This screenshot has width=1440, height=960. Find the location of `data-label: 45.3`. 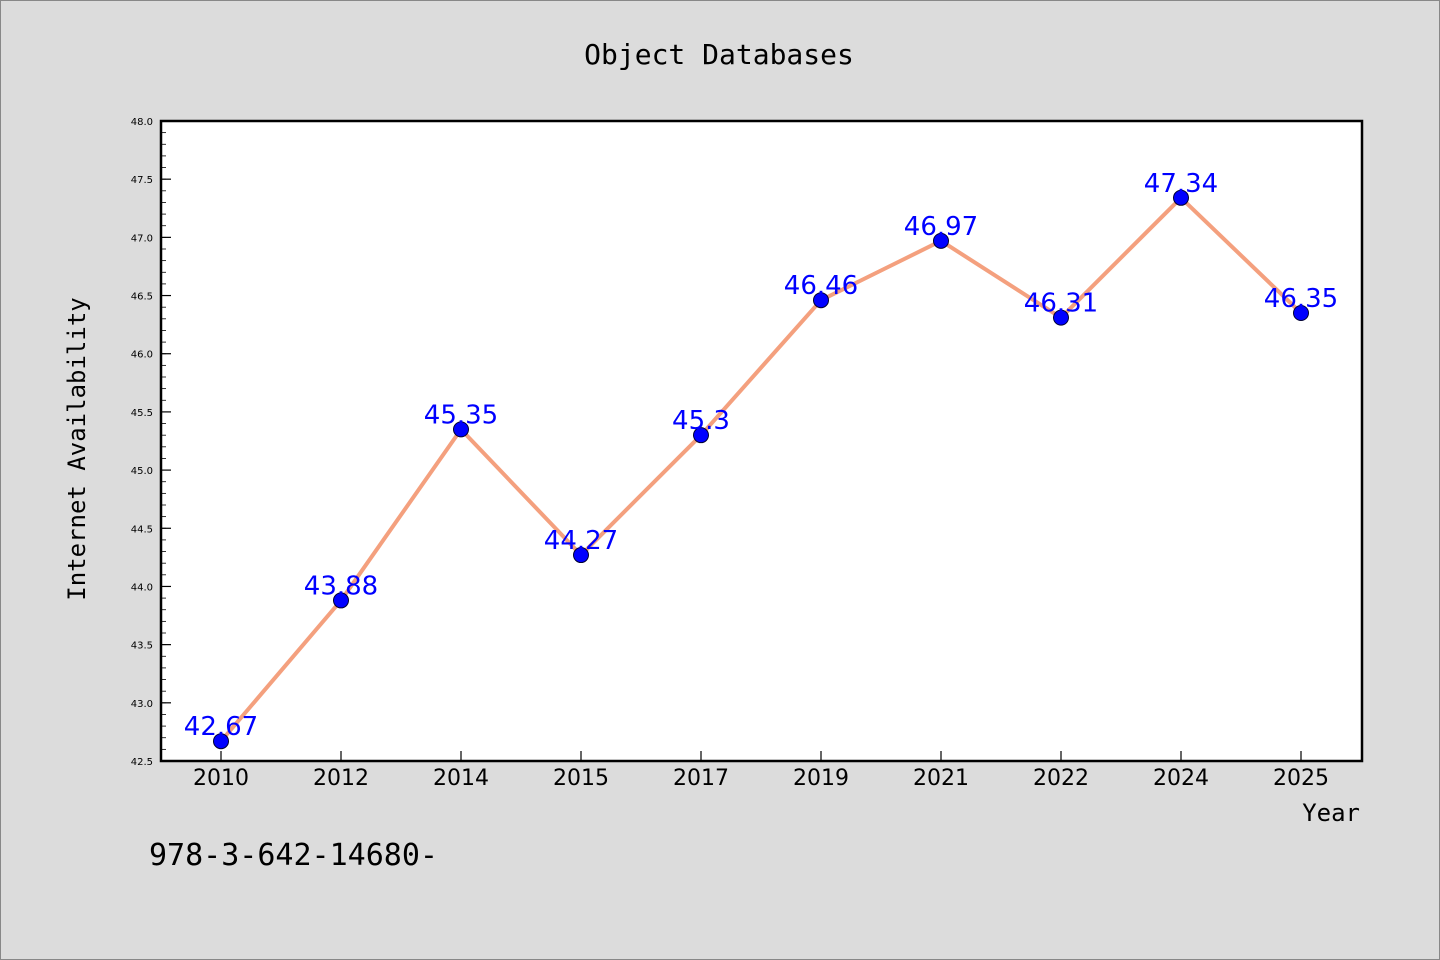

data-label: 45.3 is located at coordinates (701, 421).